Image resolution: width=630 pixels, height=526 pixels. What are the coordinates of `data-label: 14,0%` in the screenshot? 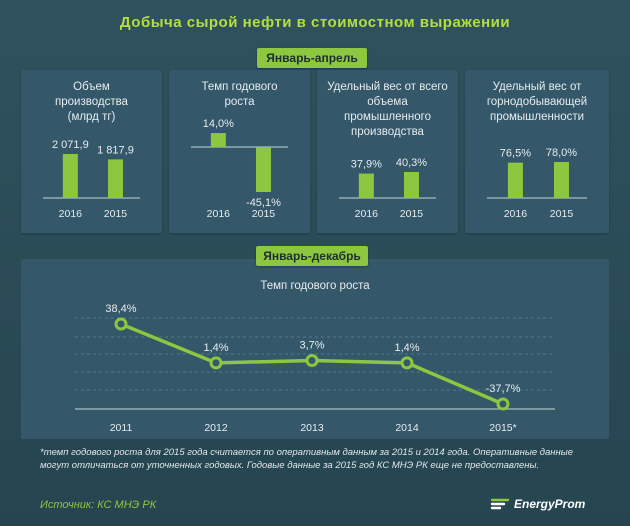 It's located at (218, 124).